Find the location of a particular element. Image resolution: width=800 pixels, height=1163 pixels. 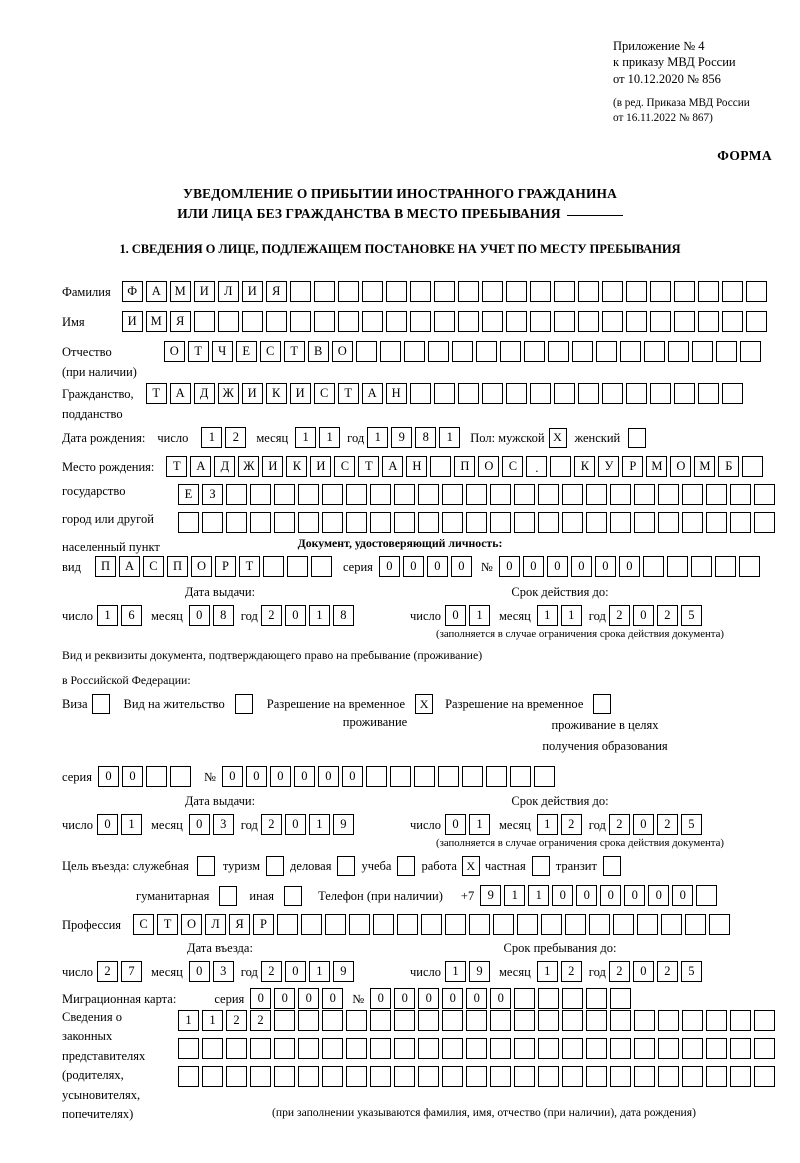

residence-permit-checkbox is located at coordinates (243, 704).